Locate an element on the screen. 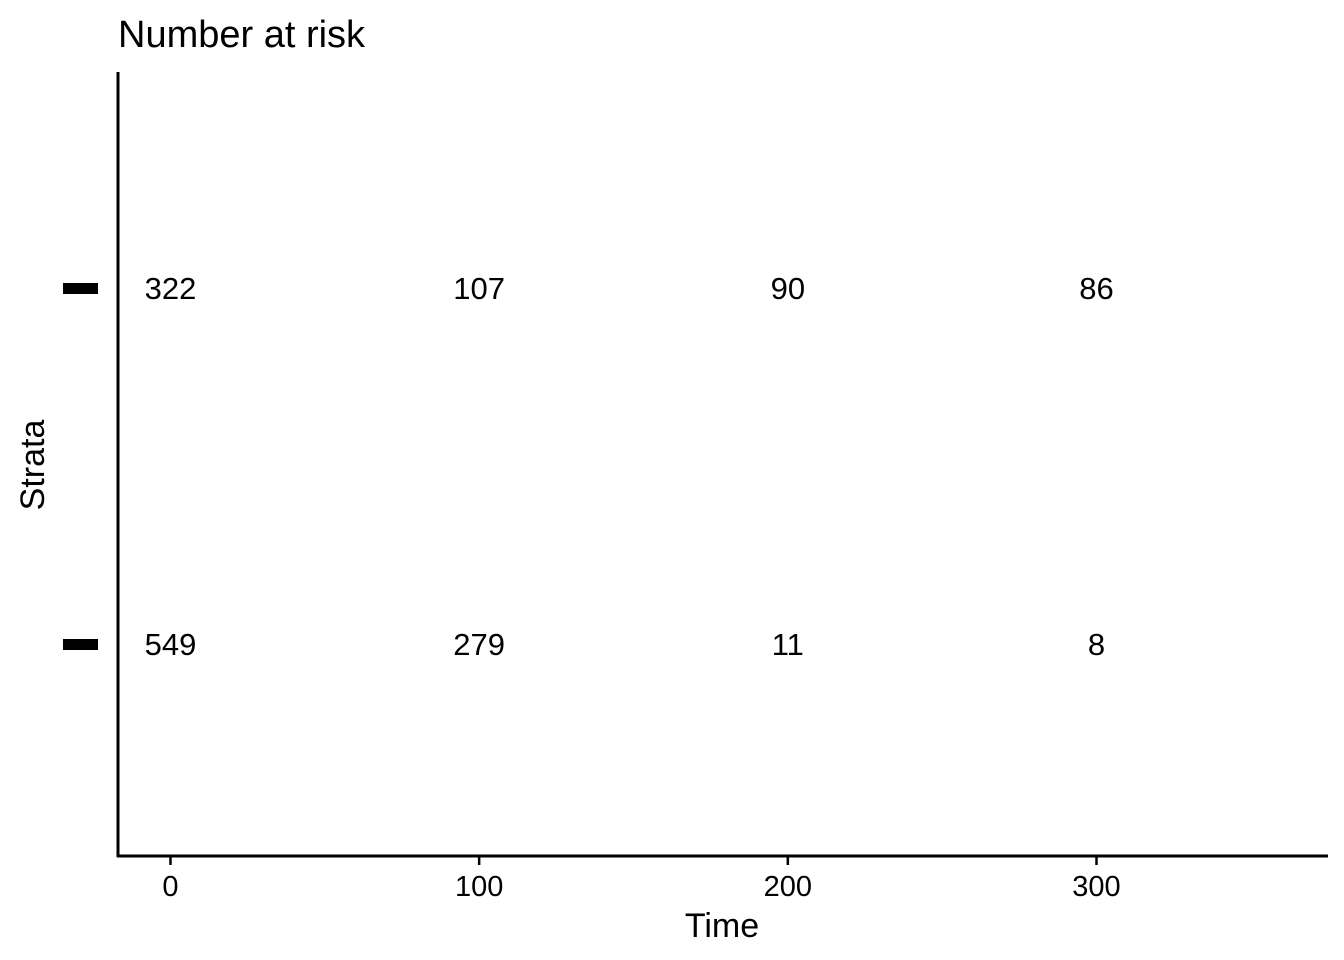 The image size is (1344, 960). x-tick-label: 0 is located at coordinates (170, 887).